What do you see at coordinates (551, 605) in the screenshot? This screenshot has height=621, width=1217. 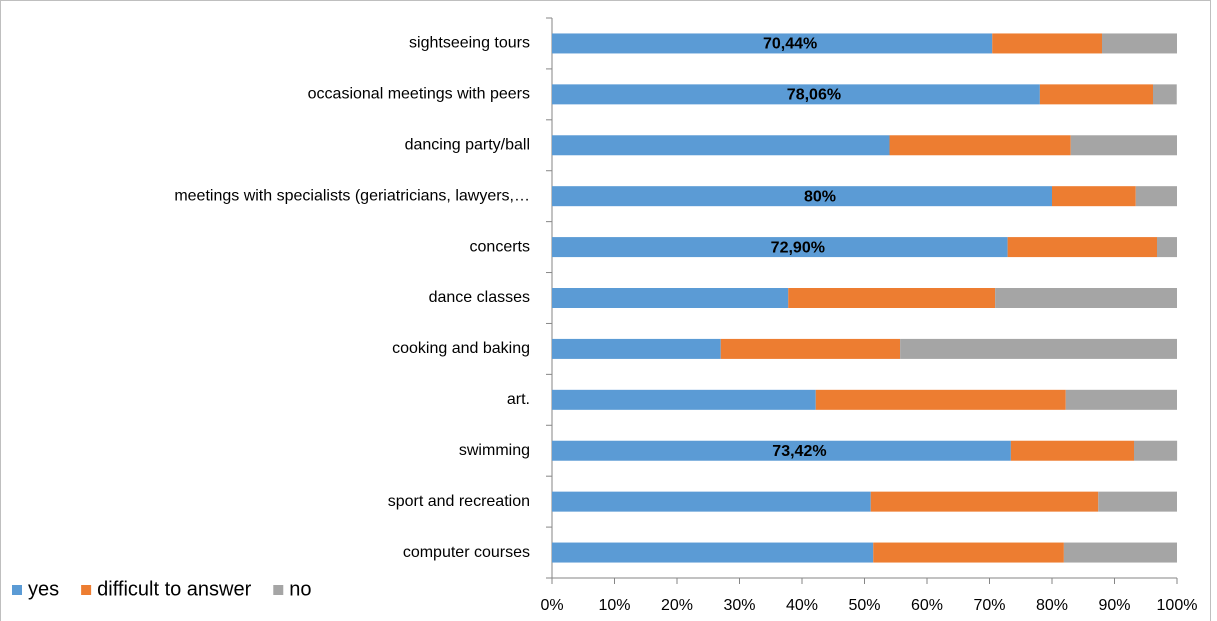 I see `x-tick-label: 0%` at bounding box center [551, 605].